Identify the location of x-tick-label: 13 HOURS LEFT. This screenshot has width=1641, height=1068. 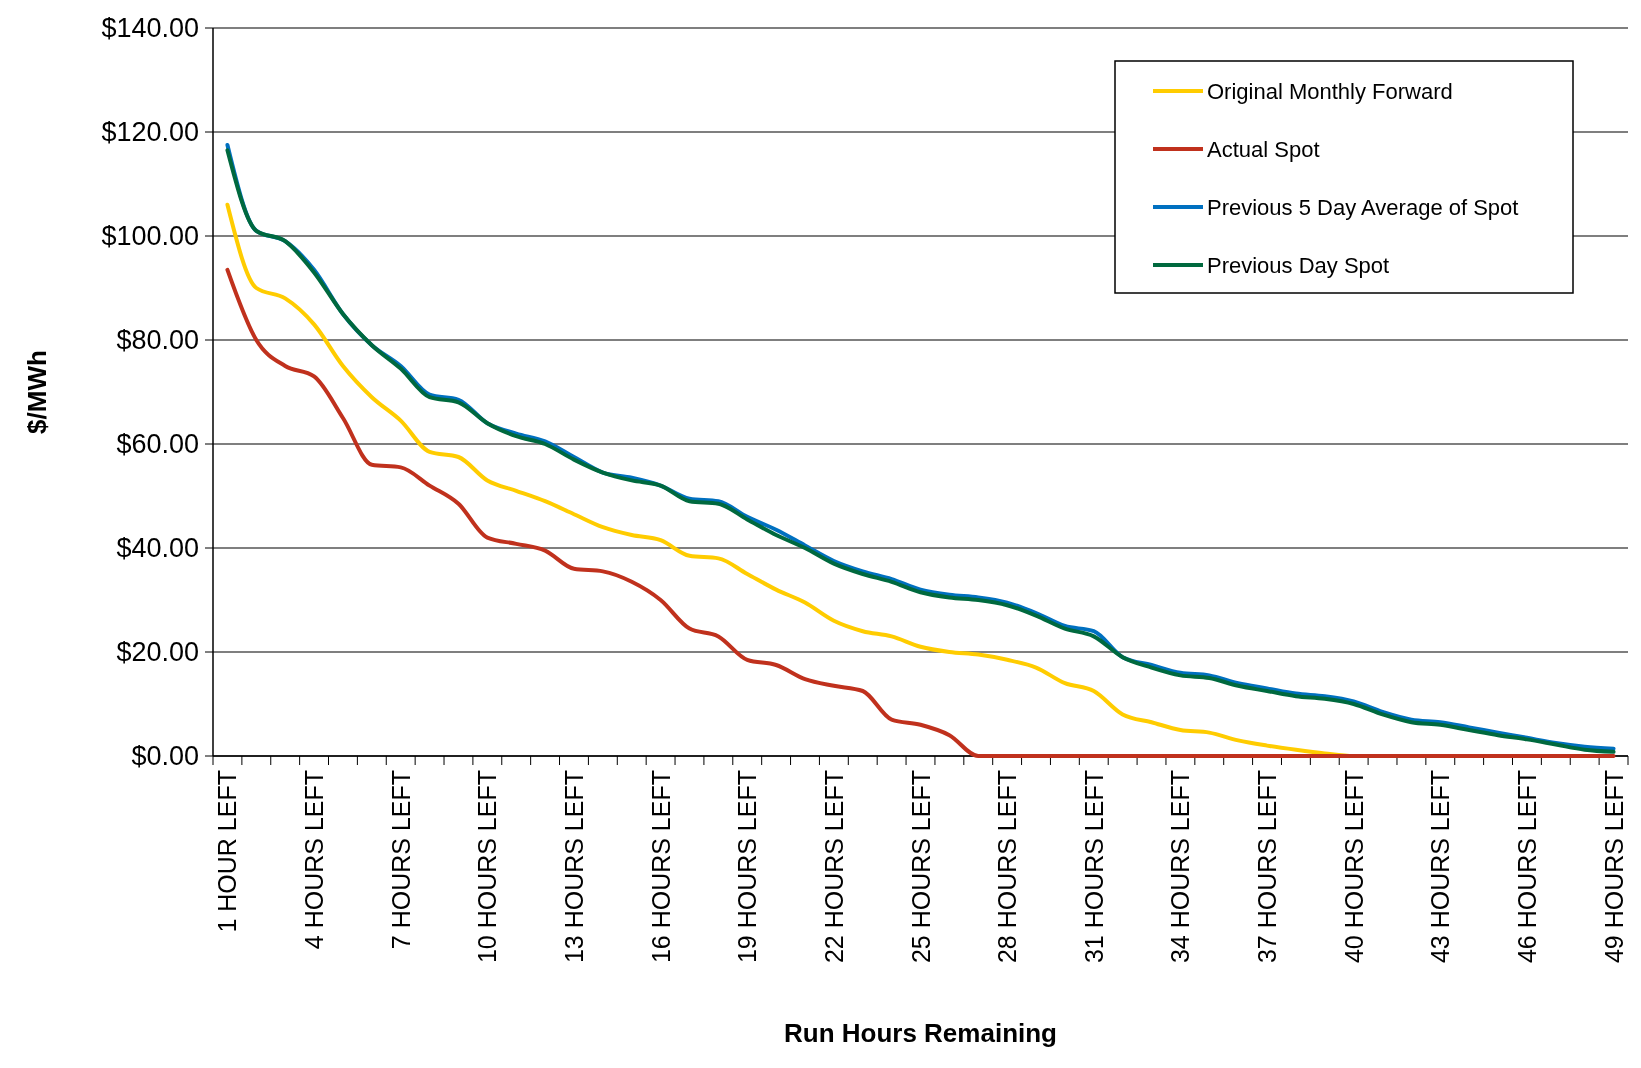
(573, 867).